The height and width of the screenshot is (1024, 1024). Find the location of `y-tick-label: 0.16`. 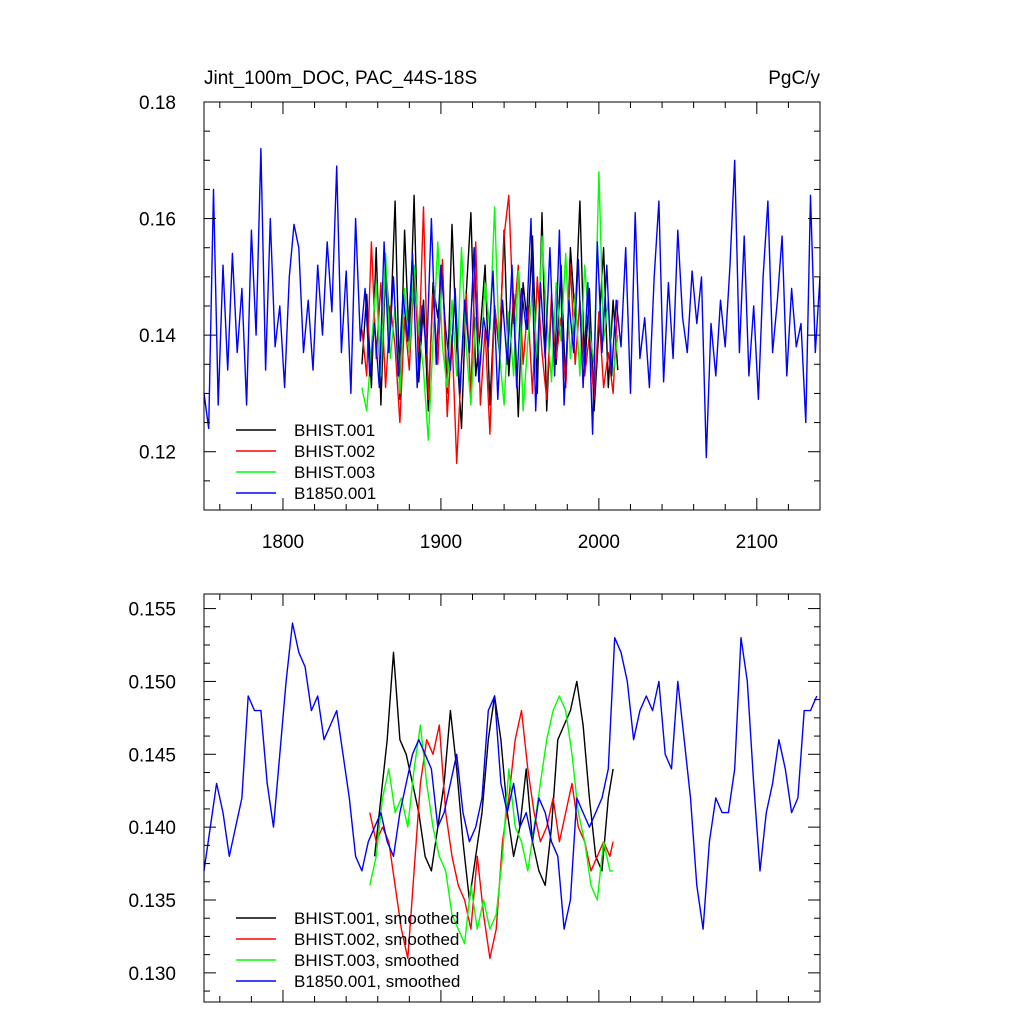

y-tick-label: 0.16 is located at coordinates (157, 220).